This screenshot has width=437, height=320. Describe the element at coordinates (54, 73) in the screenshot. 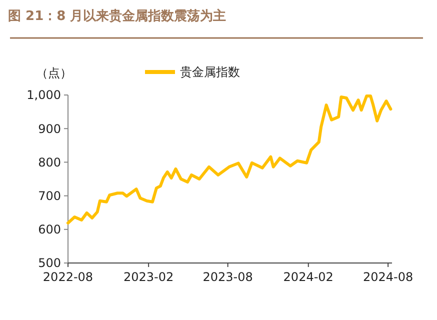

I see `y-axis-title: （点）` at that location.